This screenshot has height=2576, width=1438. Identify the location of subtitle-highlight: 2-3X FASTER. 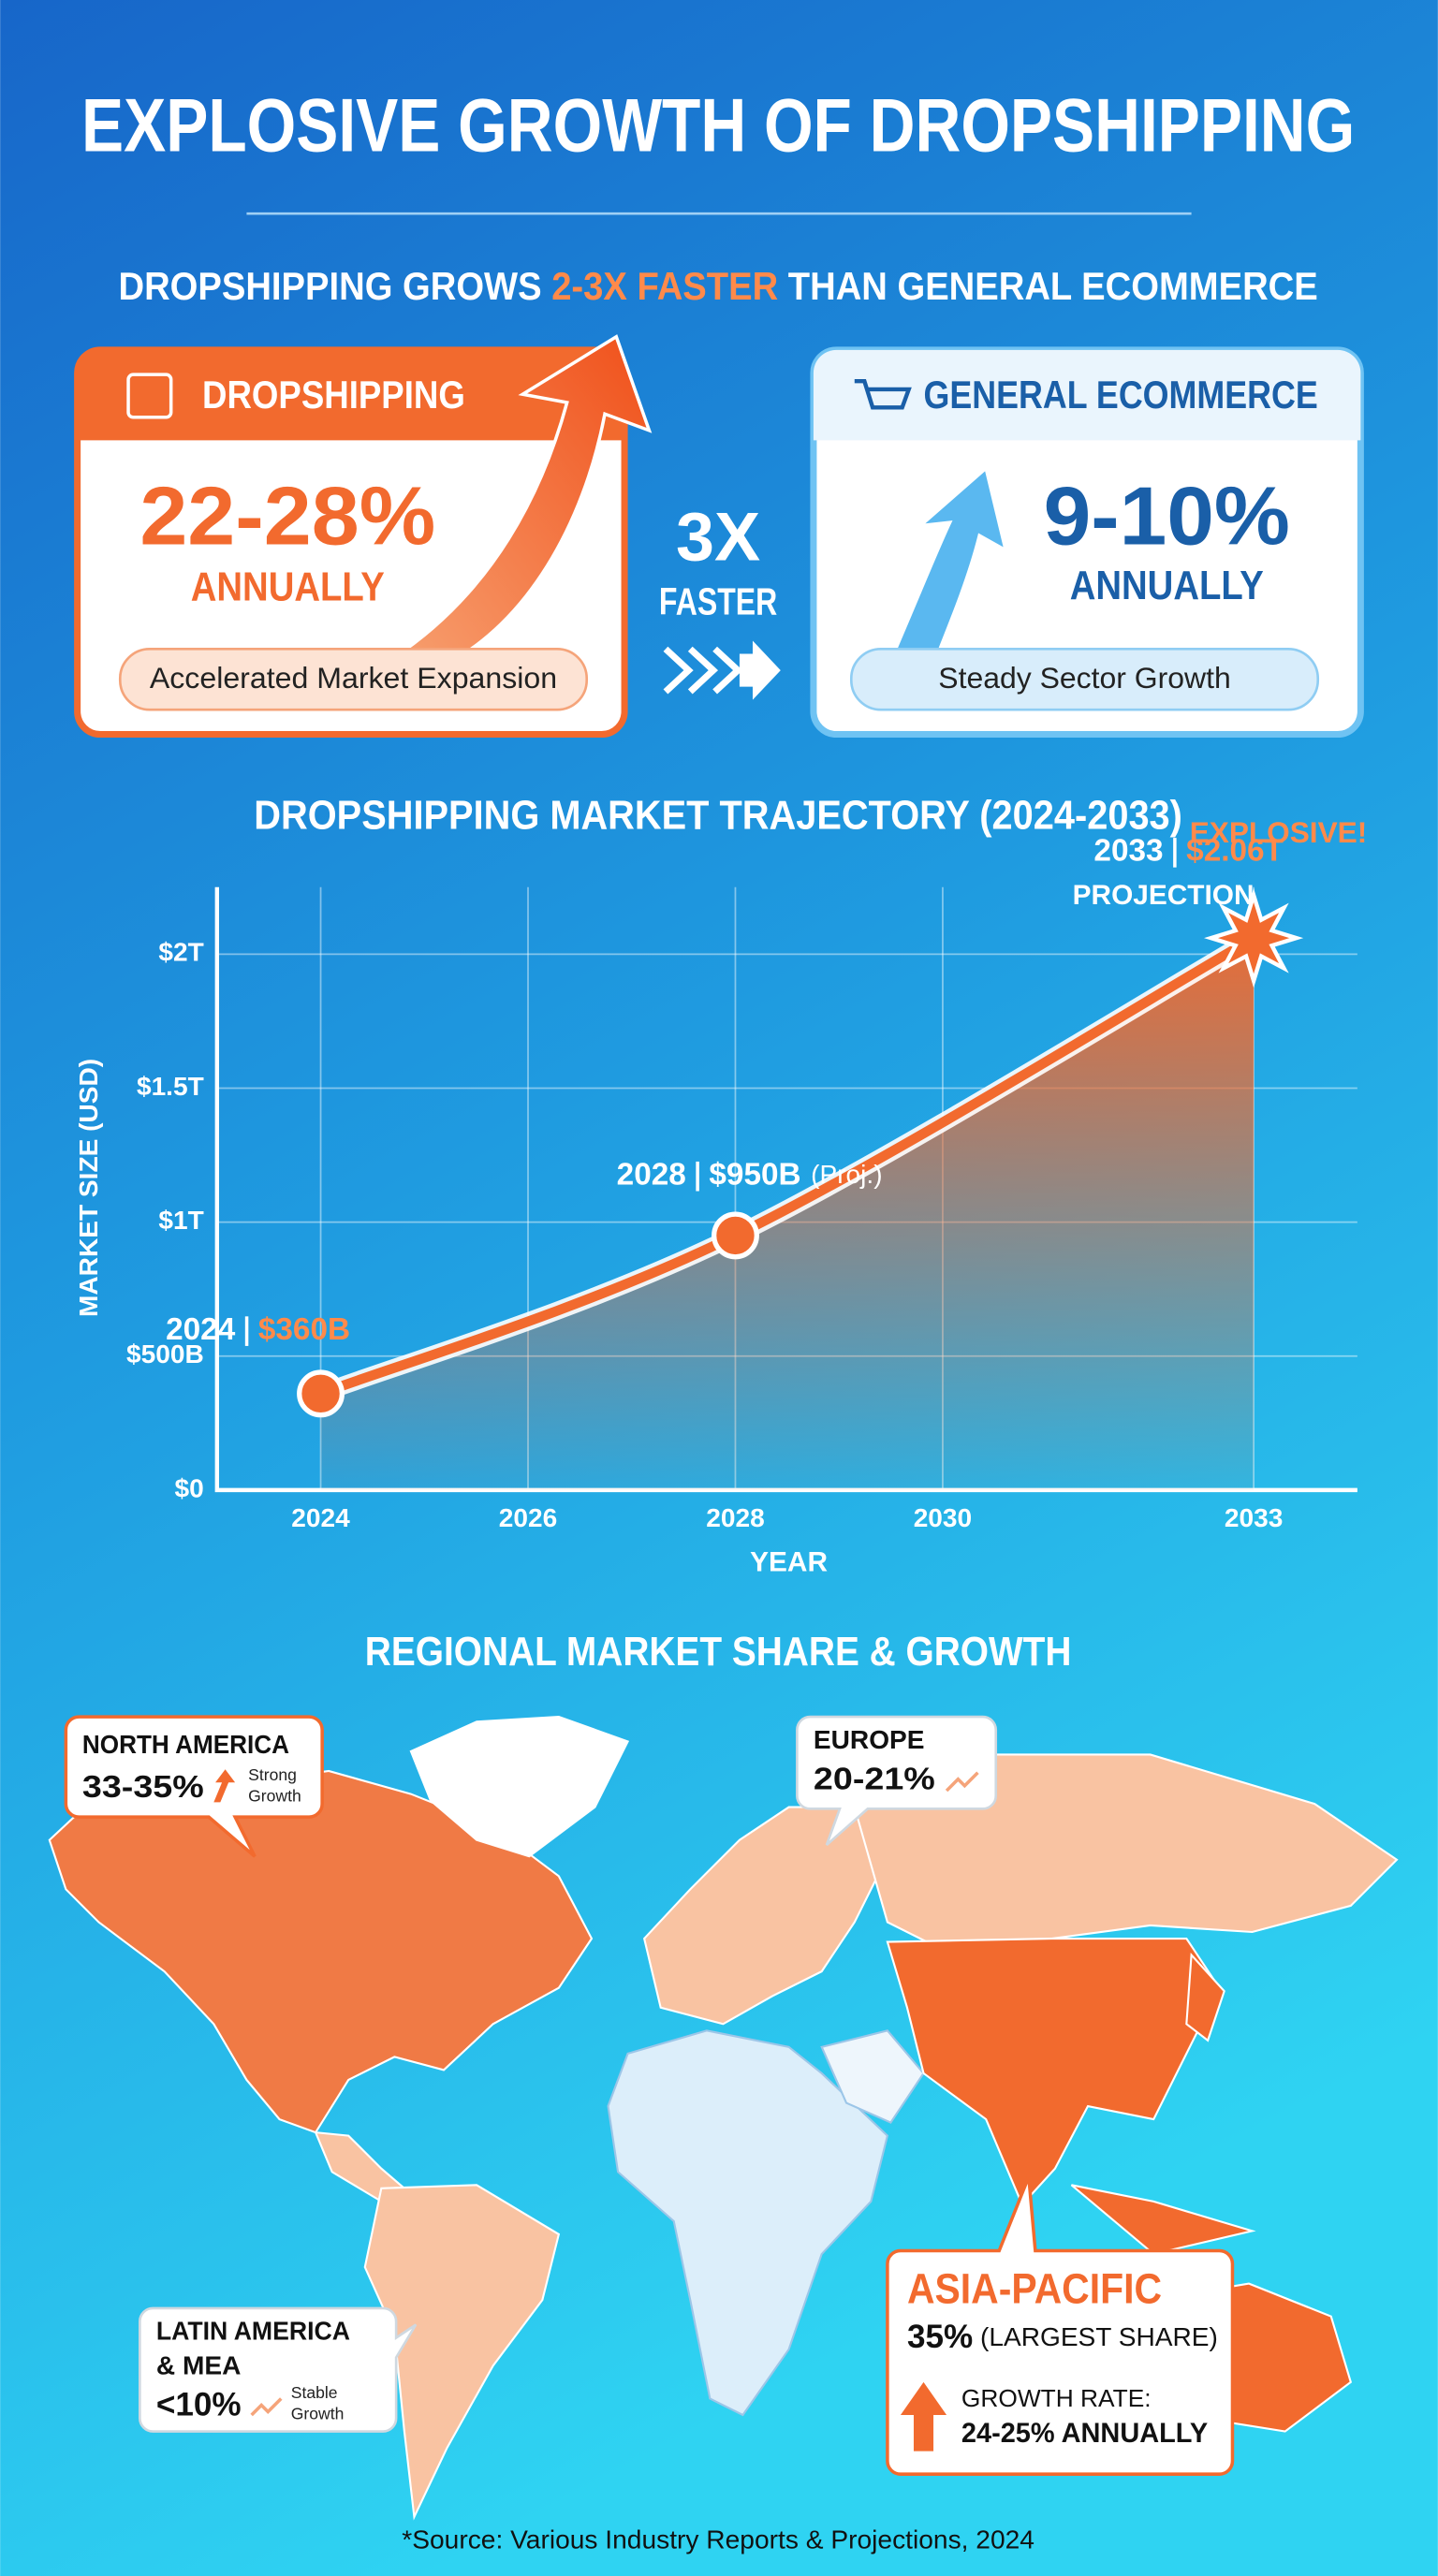
(664, 286).